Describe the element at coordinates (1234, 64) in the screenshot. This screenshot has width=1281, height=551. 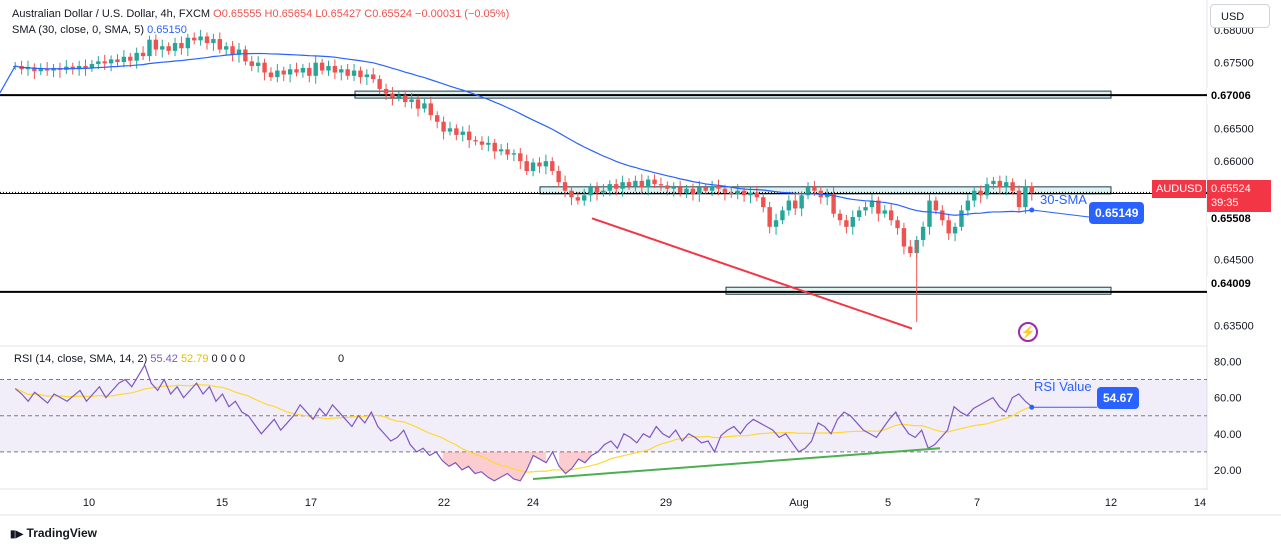
I see `price-tick-label: 0.67500` at that location.